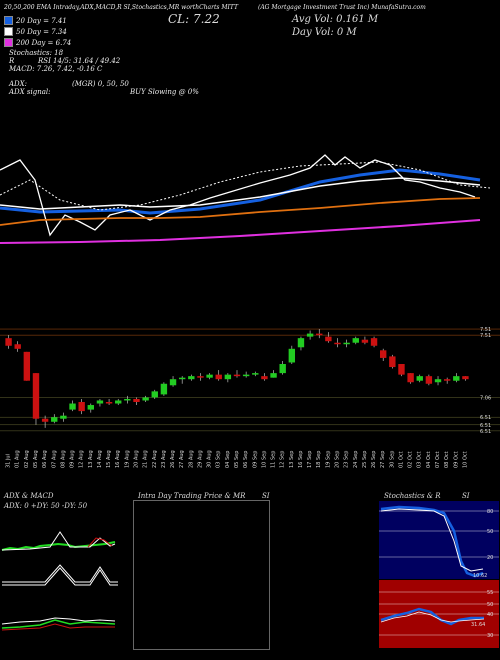 The image size is (500, 660). Describe the element at coordinates (46, 506) in the screenshot. I see `adx-macd-values: ADX: 0 +DY: 50 -DY: 50` at that location.